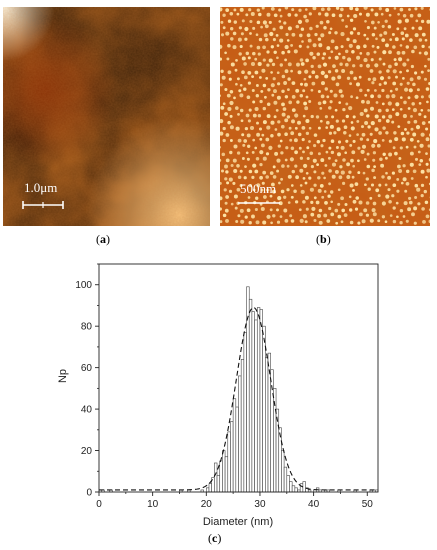  What do you see at coordinates (328, 239) in the screenshot?
I see `caption-b-close: )` at bounding box center [328, 239].